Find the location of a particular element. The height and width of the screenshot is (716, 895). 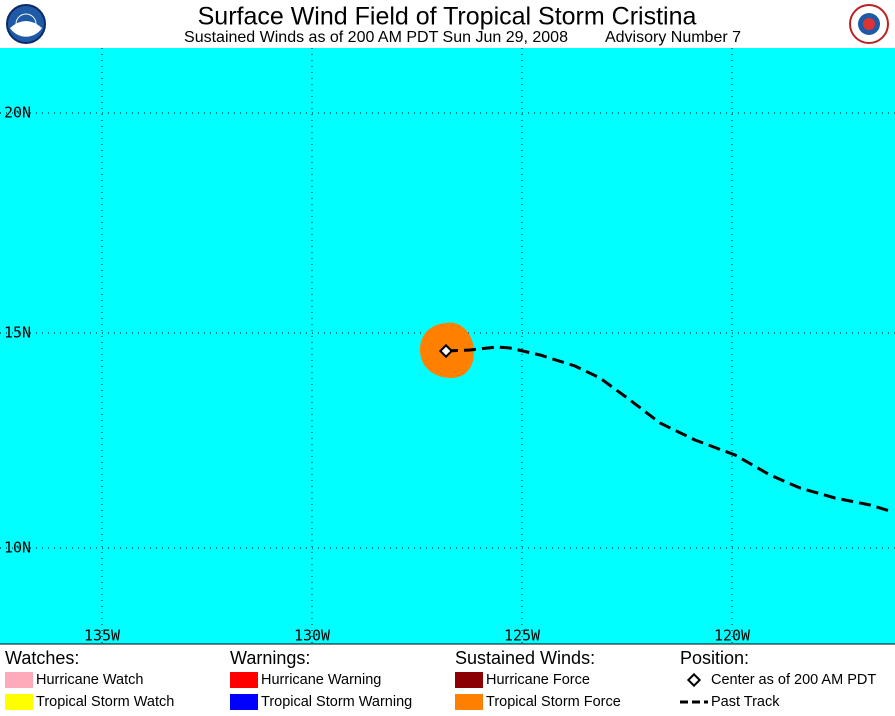

legend-group-title: Watches: is located at coordinates (42, 658).